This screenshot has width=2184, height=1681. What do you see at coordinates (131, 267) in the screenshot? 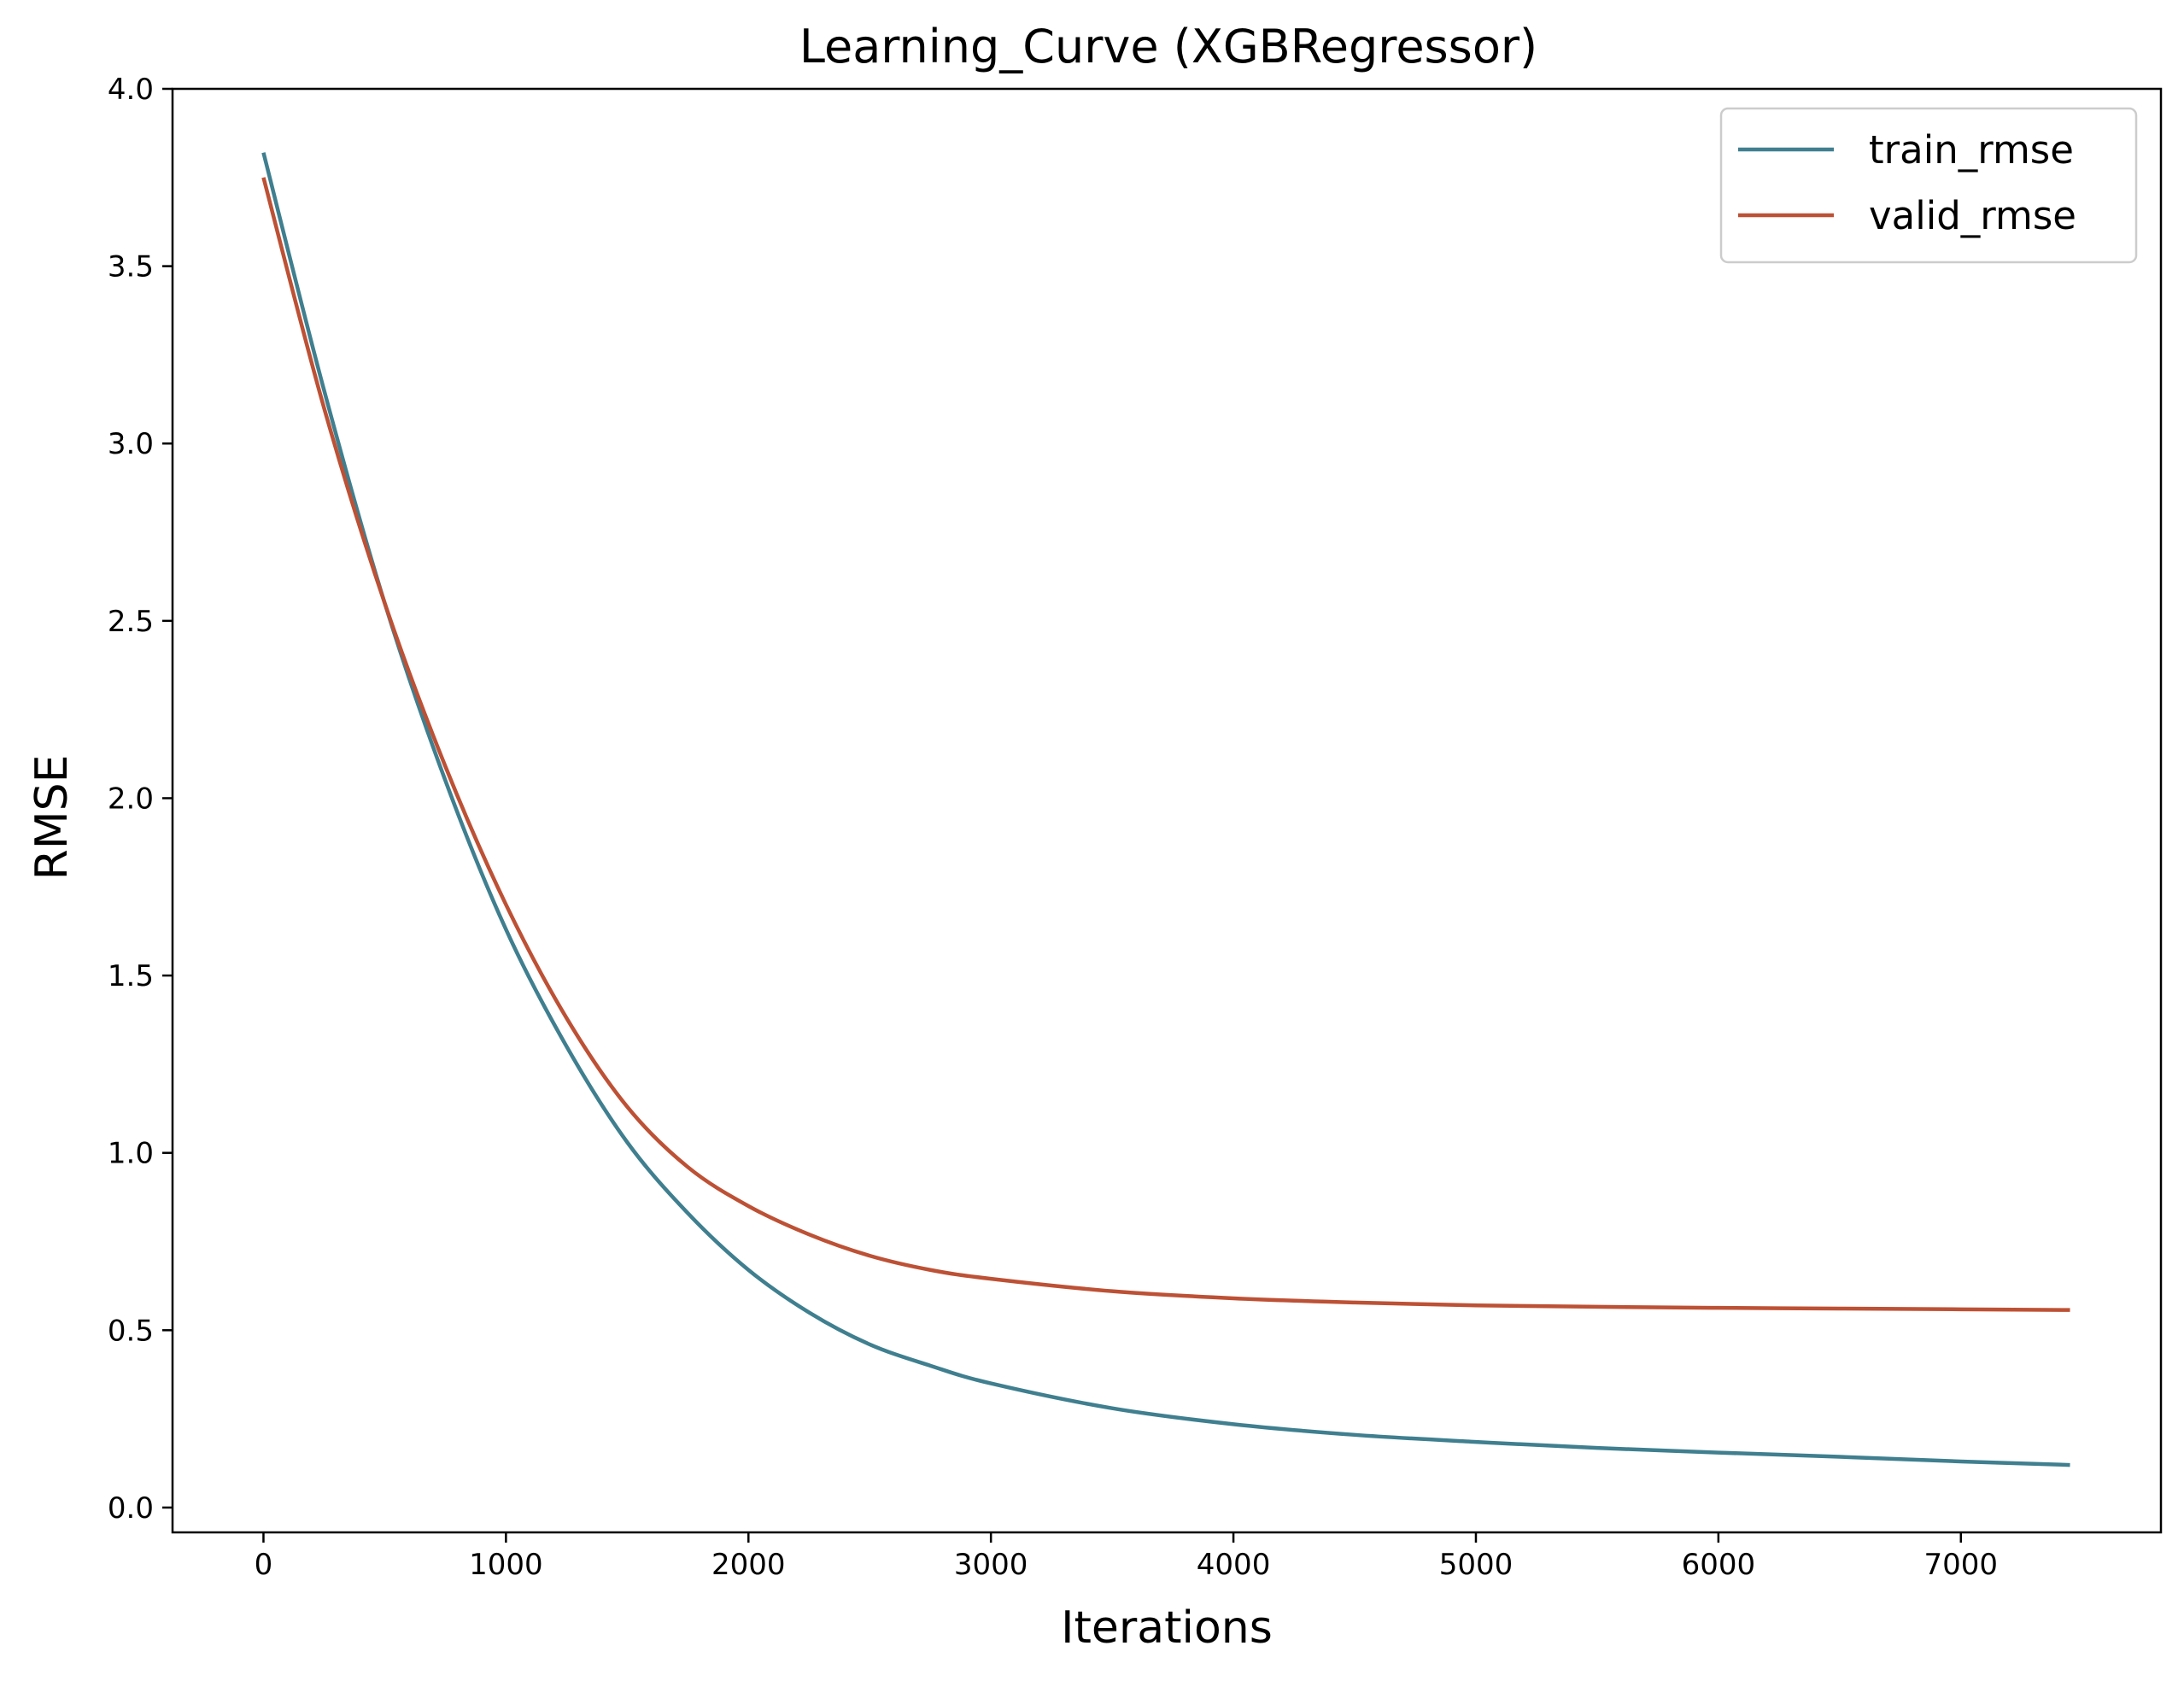
I see `y-tick-label: 3.5` at bounding box center [131, 267].